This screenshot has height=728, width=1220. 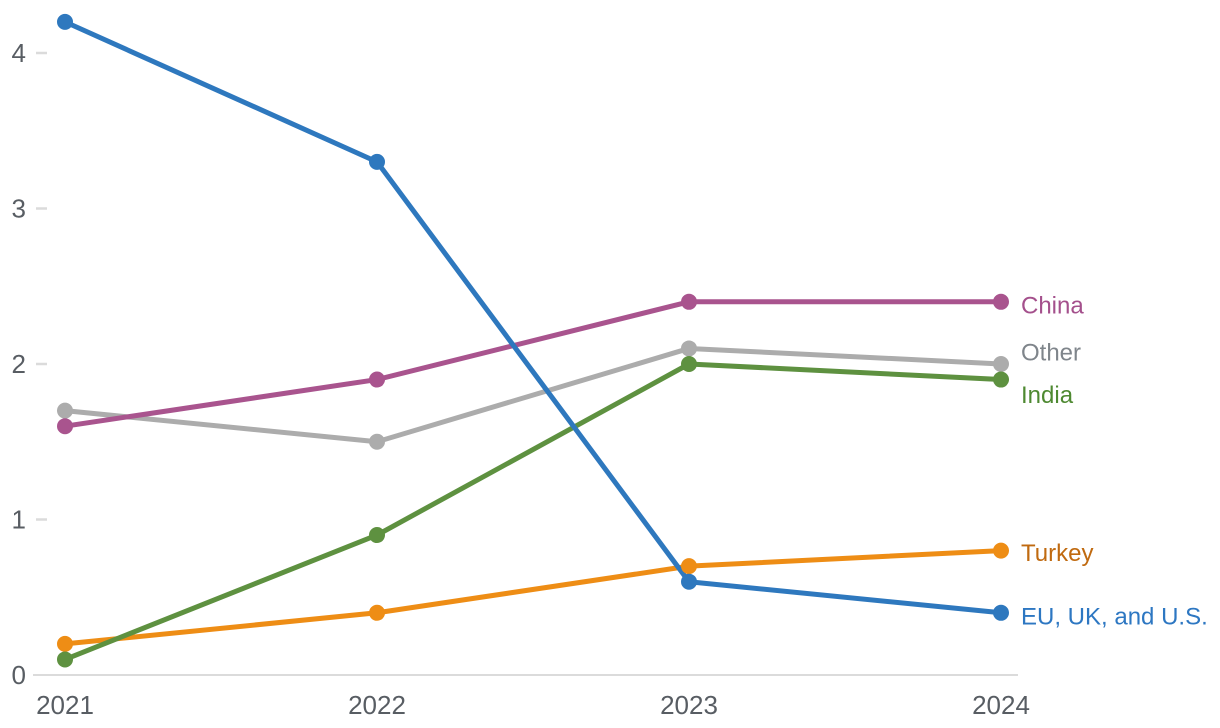 What do you see at coordinates (689, 705) in the screenshot?
I see `x-axis-tick-label: 2023` at bounding box center [689, 705].